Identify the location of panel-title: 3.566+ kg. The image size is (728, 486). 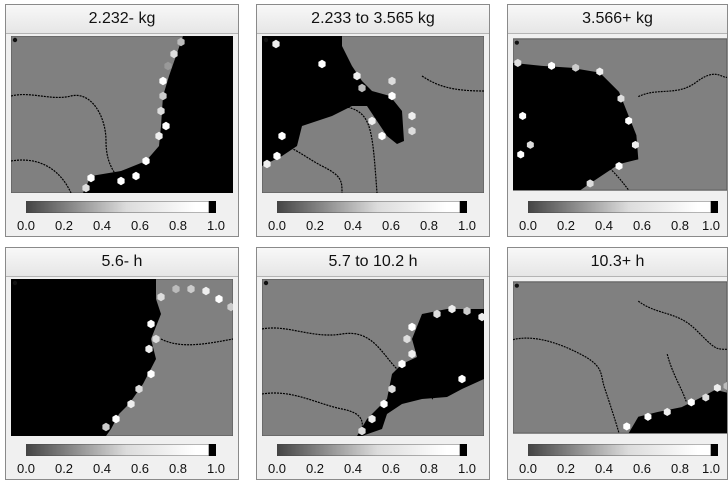
(617, 19).